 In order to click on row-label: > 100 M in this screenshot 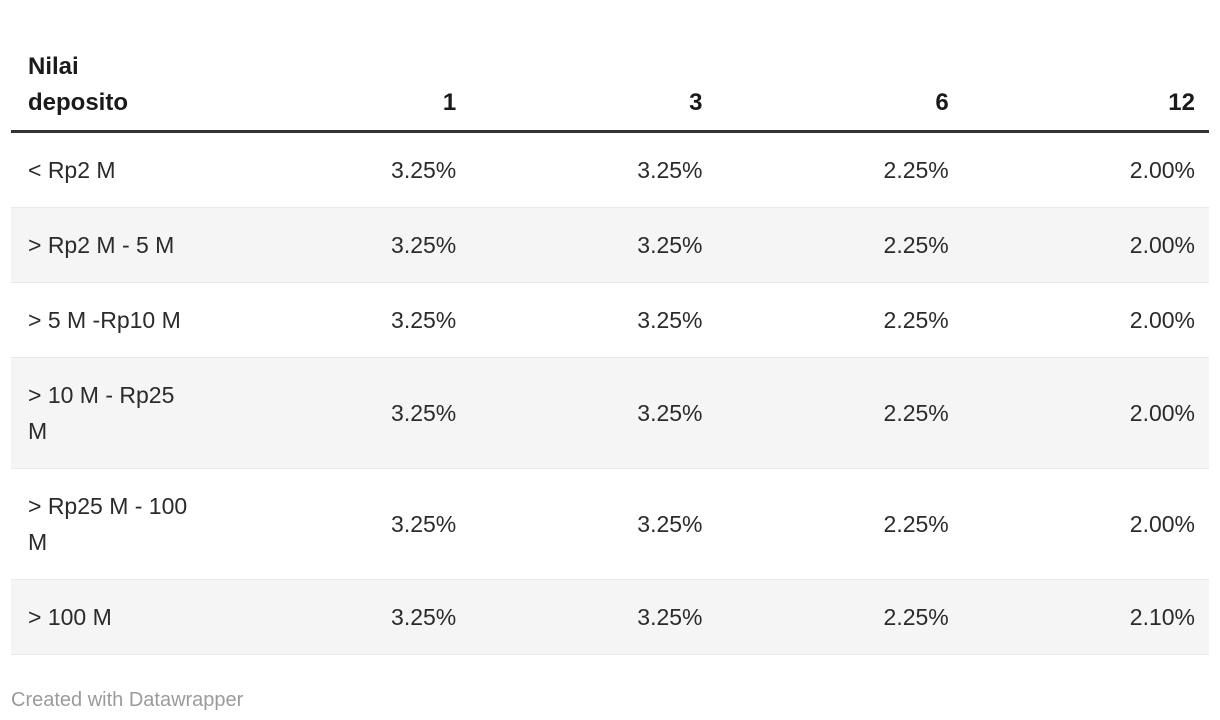, I will do `click(70, 617)`.